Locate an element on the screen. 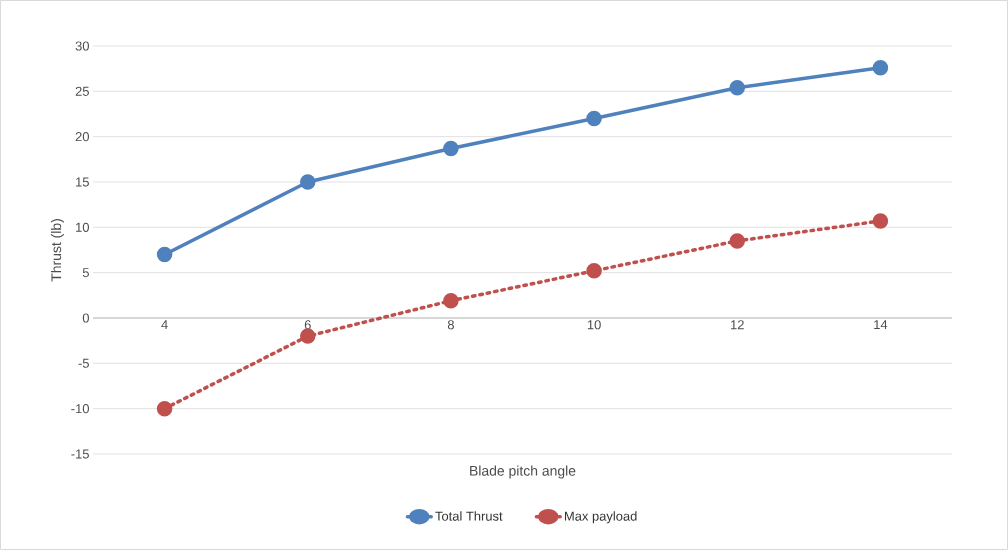 This screenshot has width=1008, height=550. y-tick-label: 30 is located at coordinates (82, 46).